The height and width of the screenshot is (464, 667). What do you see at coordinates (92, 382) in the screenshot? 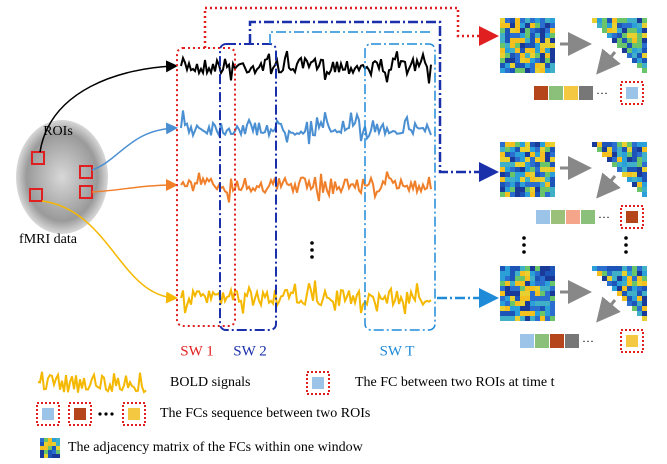
I see `legend-signal` at bounding box center [92, 382].